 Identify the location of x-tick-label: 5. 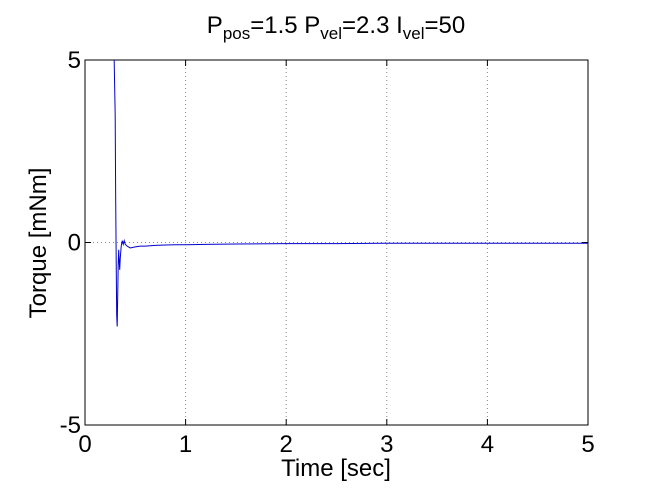
(587, 444).